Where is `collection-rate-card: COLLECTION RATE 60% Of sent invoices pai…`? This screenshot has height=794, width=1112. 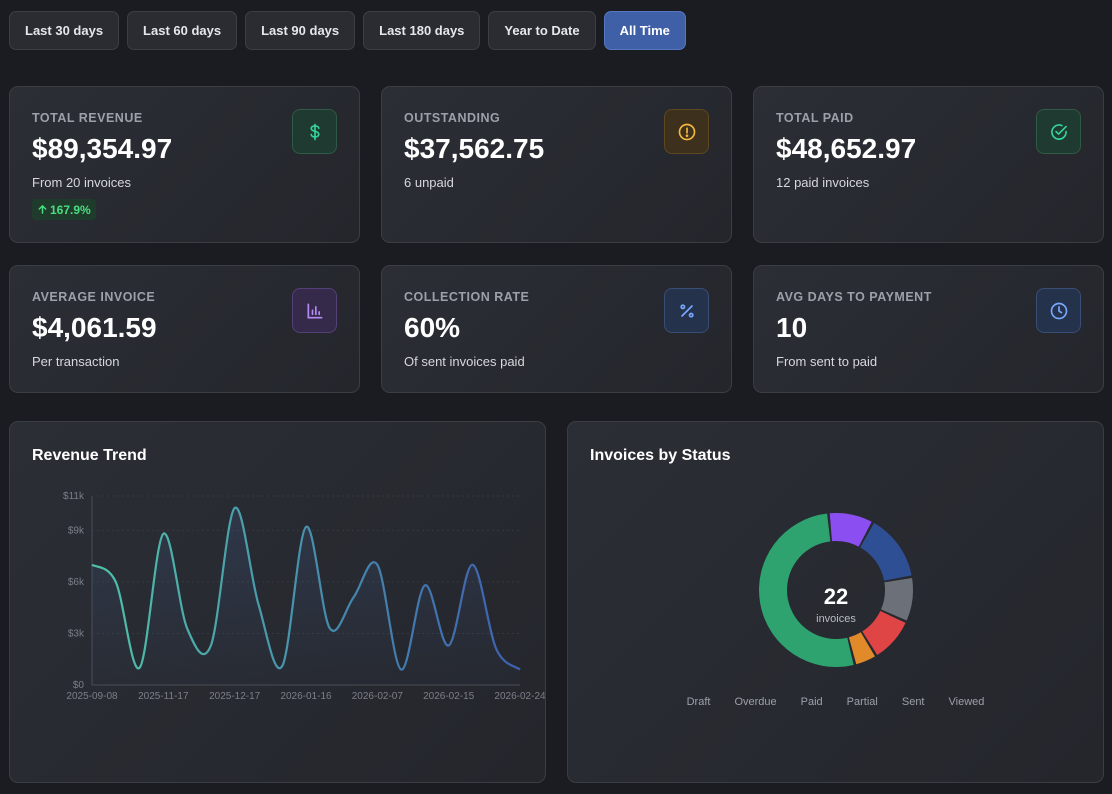 collection-rate-card: COLLECTION RATE 60% Of sent invoices pai… is located at coordinates (556, 329).